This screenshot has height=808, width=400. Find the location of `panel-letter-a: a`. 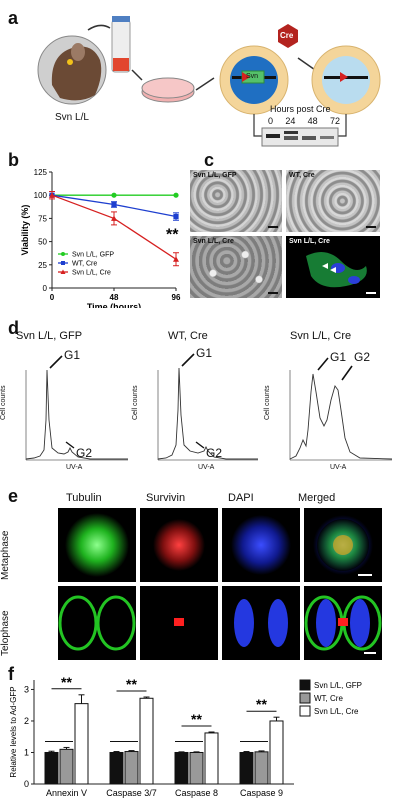

panel-letter-a: a is located at coordinates (13, 18).